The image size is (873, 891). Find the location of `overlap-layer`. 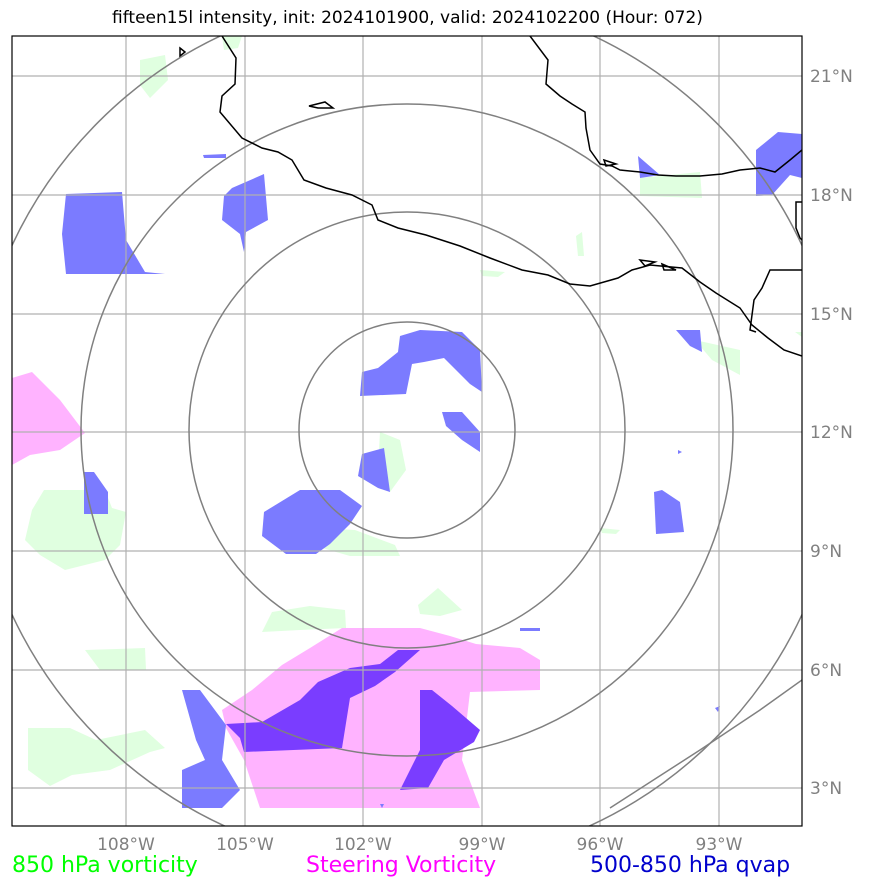

overlap-layer is located at coordinates (353, 720).